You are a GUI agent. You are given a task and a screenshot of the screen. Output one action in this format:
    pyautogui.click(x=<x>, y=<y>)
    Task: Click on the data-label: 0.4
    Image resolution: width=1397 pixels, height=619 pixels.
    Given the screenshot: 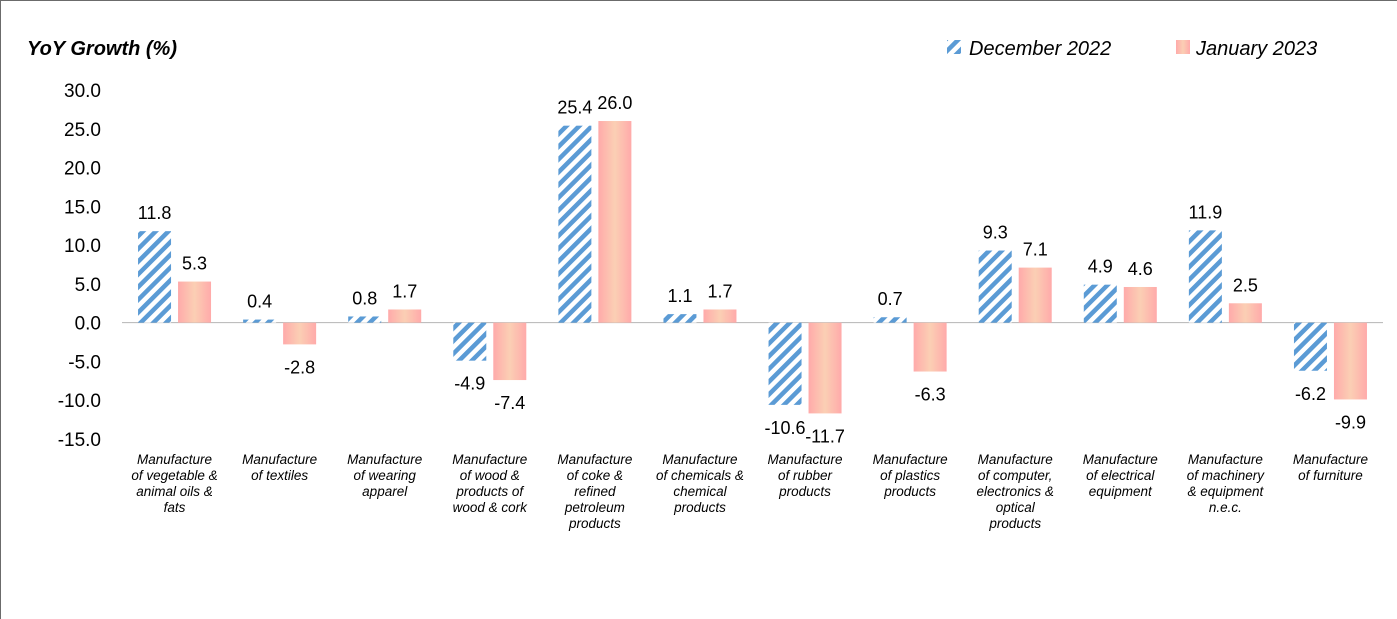 What is the action you would take?
    pyautogui.click(x=259, y=302)
    